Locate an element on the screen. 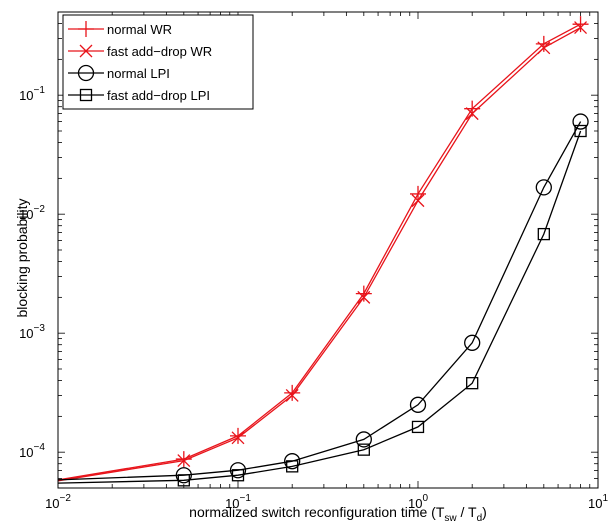  y-tick-label: 10⁻¹ is located at coordinates (32, 94).